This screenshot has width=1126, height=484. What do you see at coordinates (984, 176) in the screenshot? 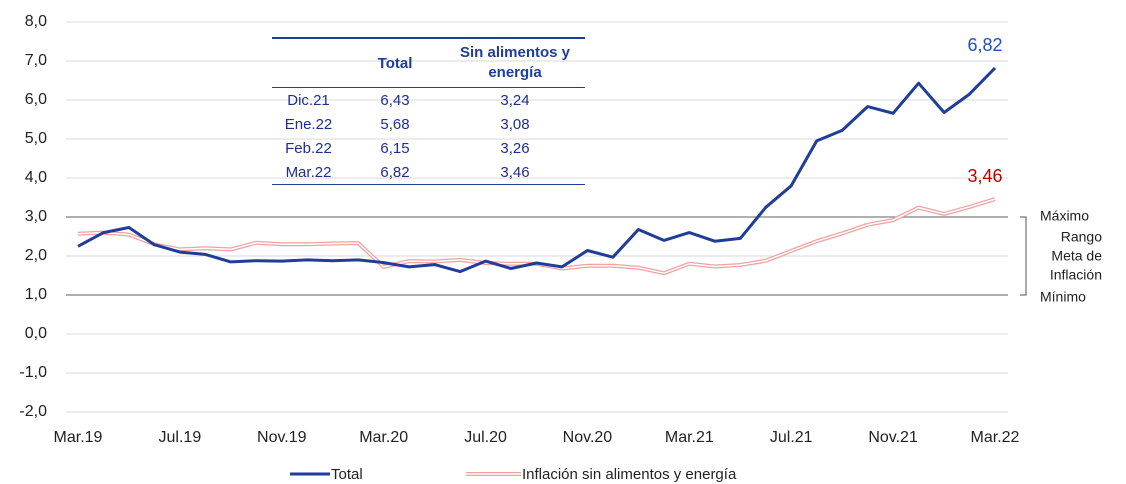
I see `data-label: 3,46` at bounding box center [984, 176].